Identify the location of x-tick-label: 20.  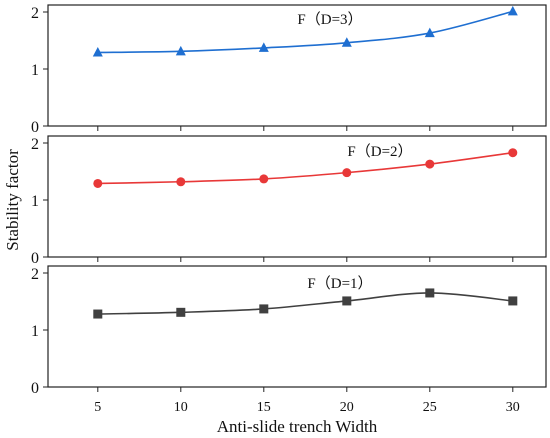
(347, 407).